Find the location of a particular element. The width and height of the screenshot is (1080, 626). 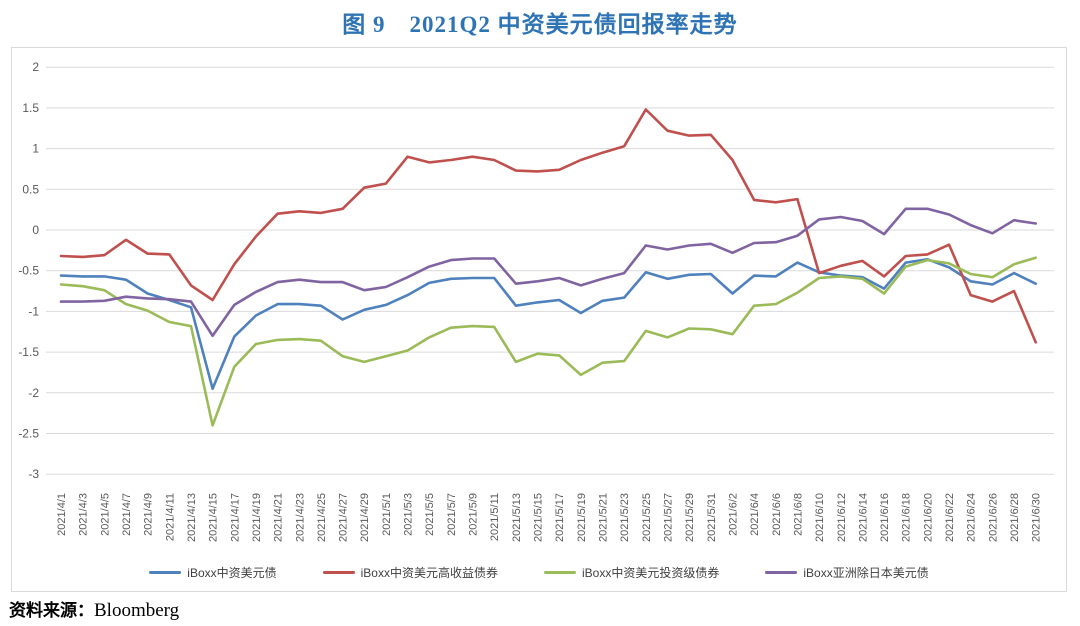

x-tick-label: 2021/4/25 is located at coordinates (322, 517).